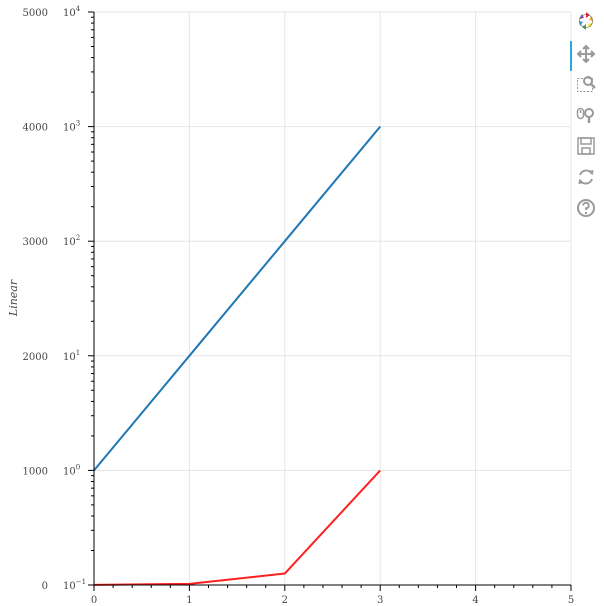 Image resolution: width=604 pixels, height=606 pixels. What do you see at coordinates (71, 127) in the screenshot?
I see `y-tick-label-log: 10³` at bounding box center [71, 127].